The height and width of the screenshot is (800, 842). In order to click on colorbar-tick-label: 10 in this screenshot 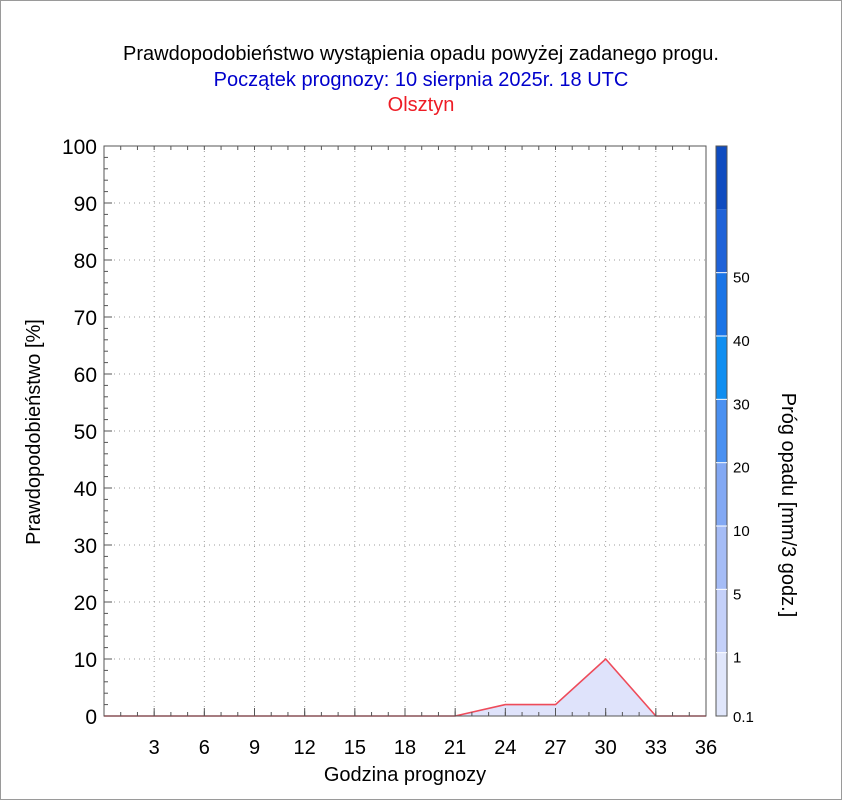, I will do `click(741, 531)`.